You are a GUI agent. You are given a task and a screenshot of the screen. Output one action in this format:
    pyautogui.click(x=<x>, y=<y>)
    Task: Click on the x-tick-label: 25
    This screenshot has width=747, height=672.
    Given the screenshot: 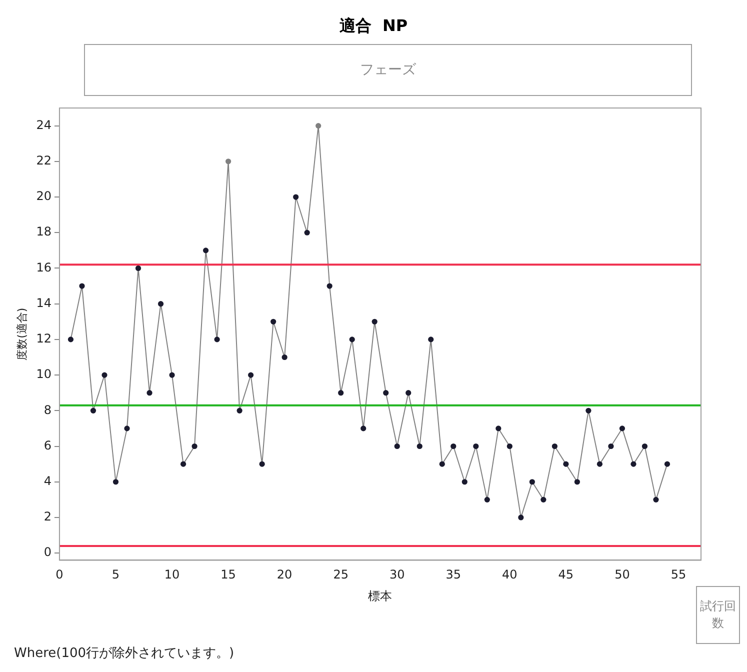 What is the action you would take?
    pyautogui.click(x=340, y=575)
    